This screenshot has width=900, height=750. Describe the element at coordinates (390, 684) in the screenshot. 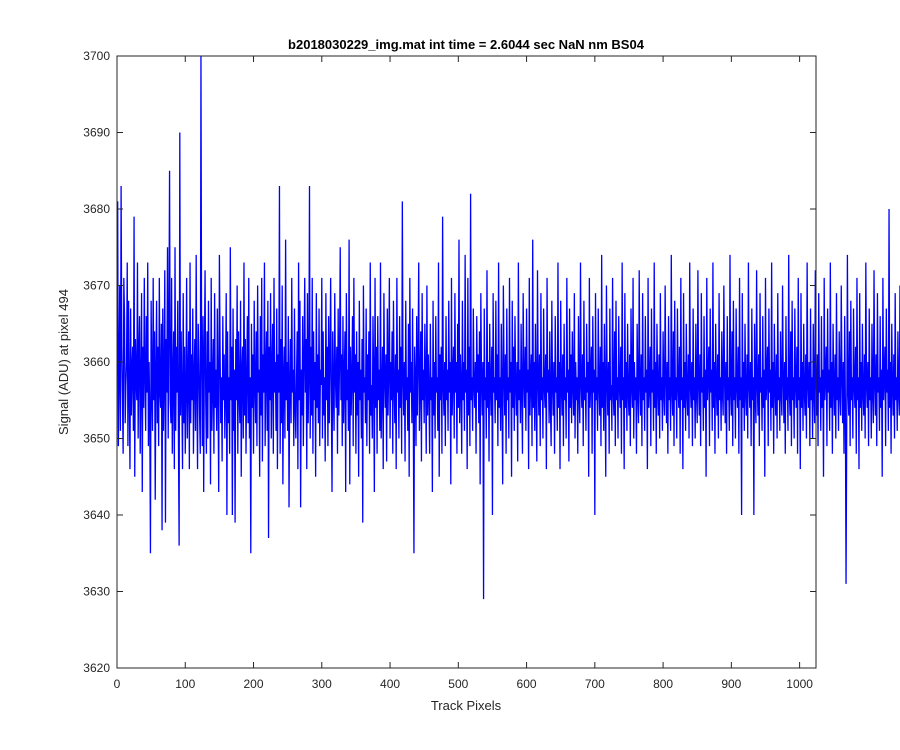

I see `x-tick-label: 400` at that location.